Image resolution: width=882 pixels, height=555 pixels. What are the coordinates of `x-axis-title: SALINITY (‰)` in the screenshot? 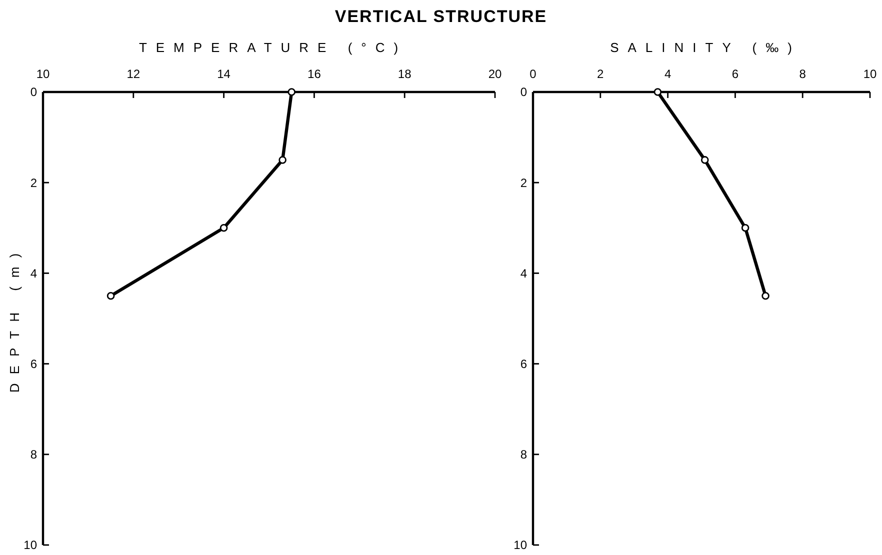 It's located at (705, 47).